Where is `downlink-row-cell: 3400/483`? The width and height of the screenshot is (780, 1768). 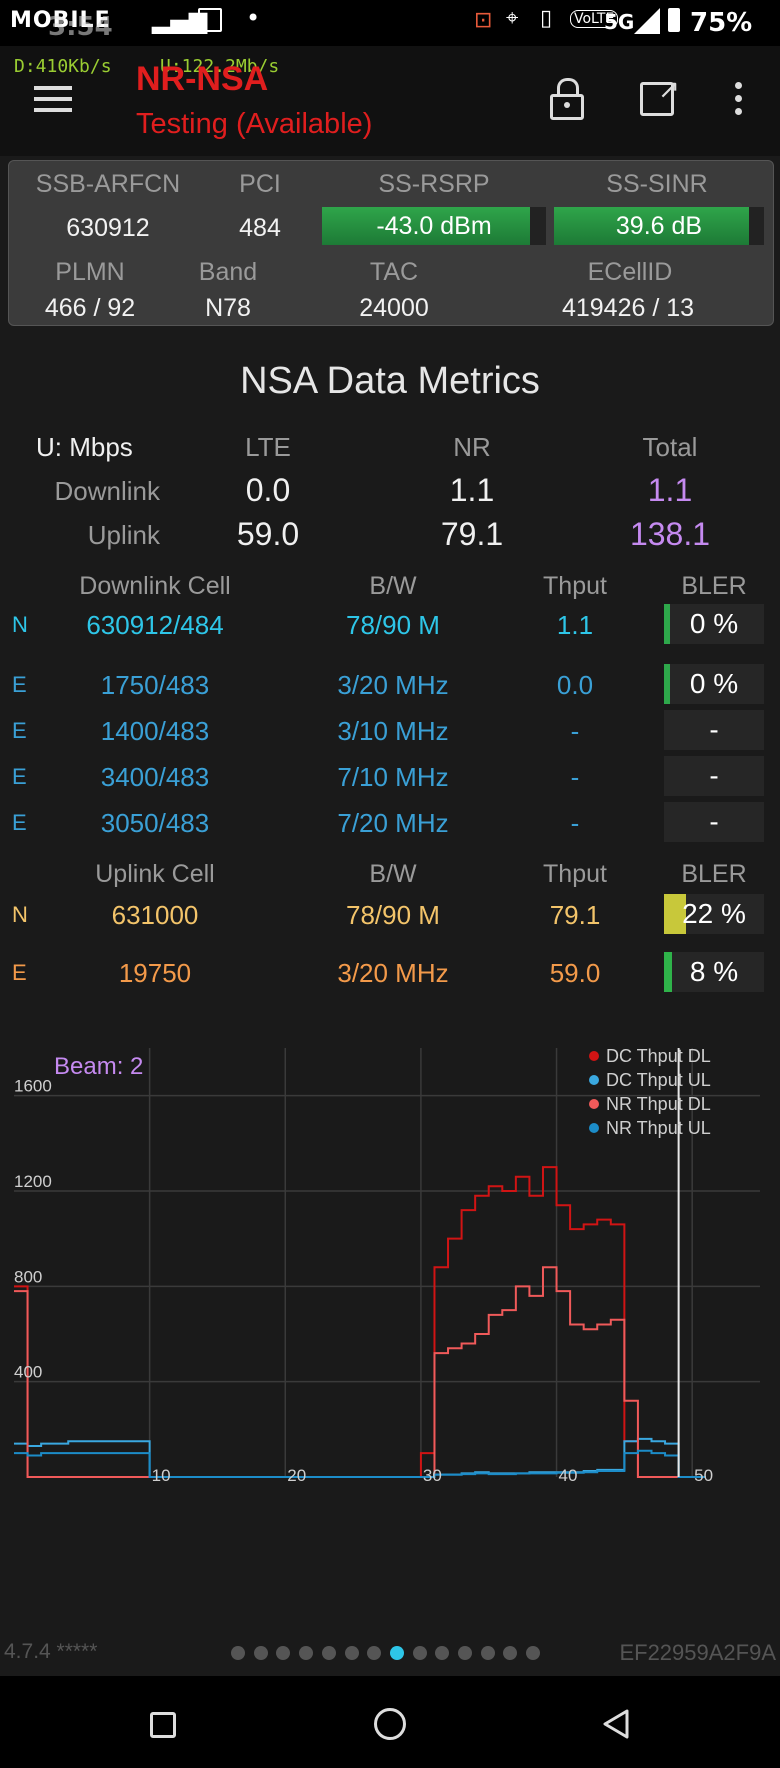 downlink-row-cell: 3400/483 is located at coordinates (155, 777).